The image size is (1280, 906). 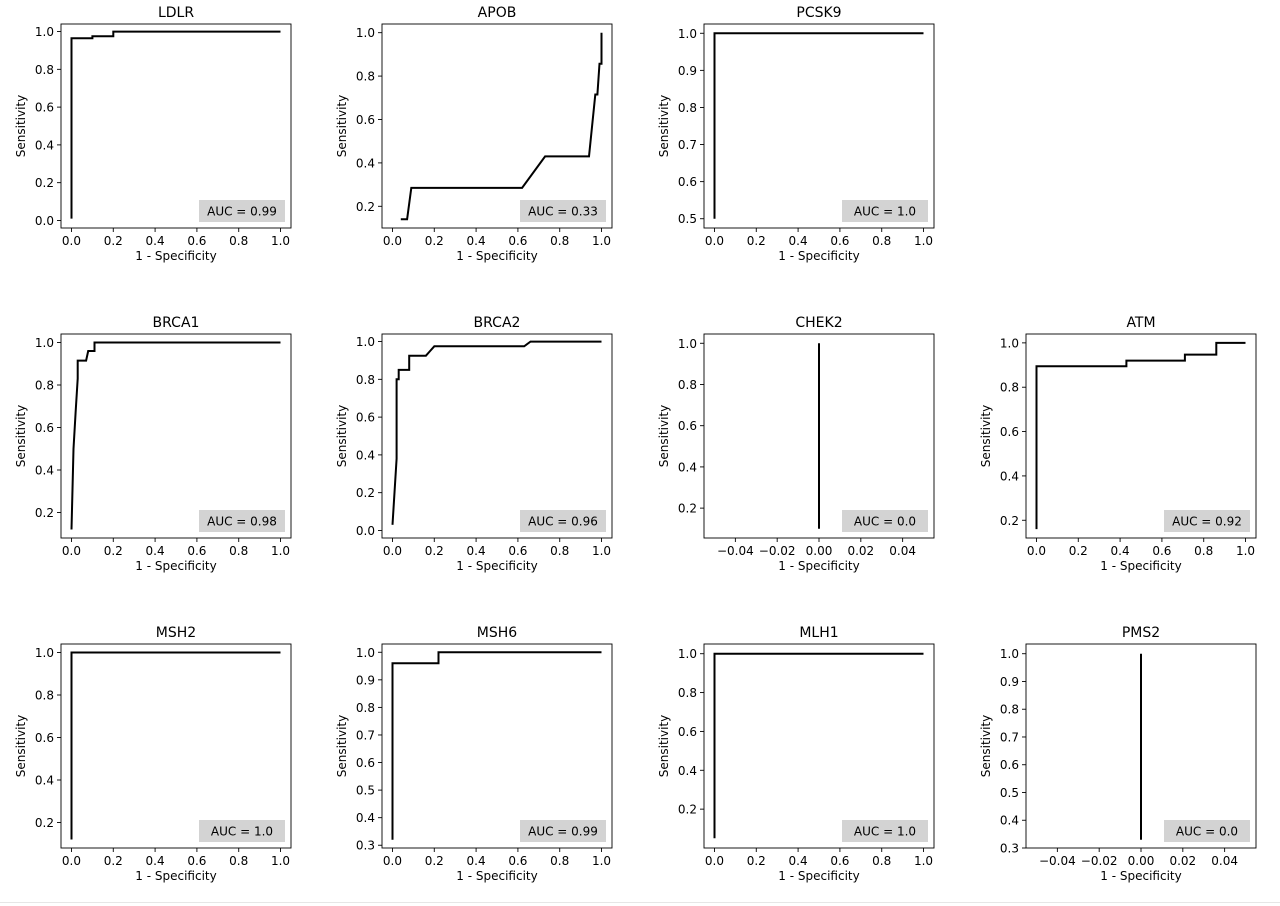 What do you see at coordinates (1009, 710) in the screenshot?
I see `chart-10-ytick-label: 0.8` at bounding box center [1009, 710].